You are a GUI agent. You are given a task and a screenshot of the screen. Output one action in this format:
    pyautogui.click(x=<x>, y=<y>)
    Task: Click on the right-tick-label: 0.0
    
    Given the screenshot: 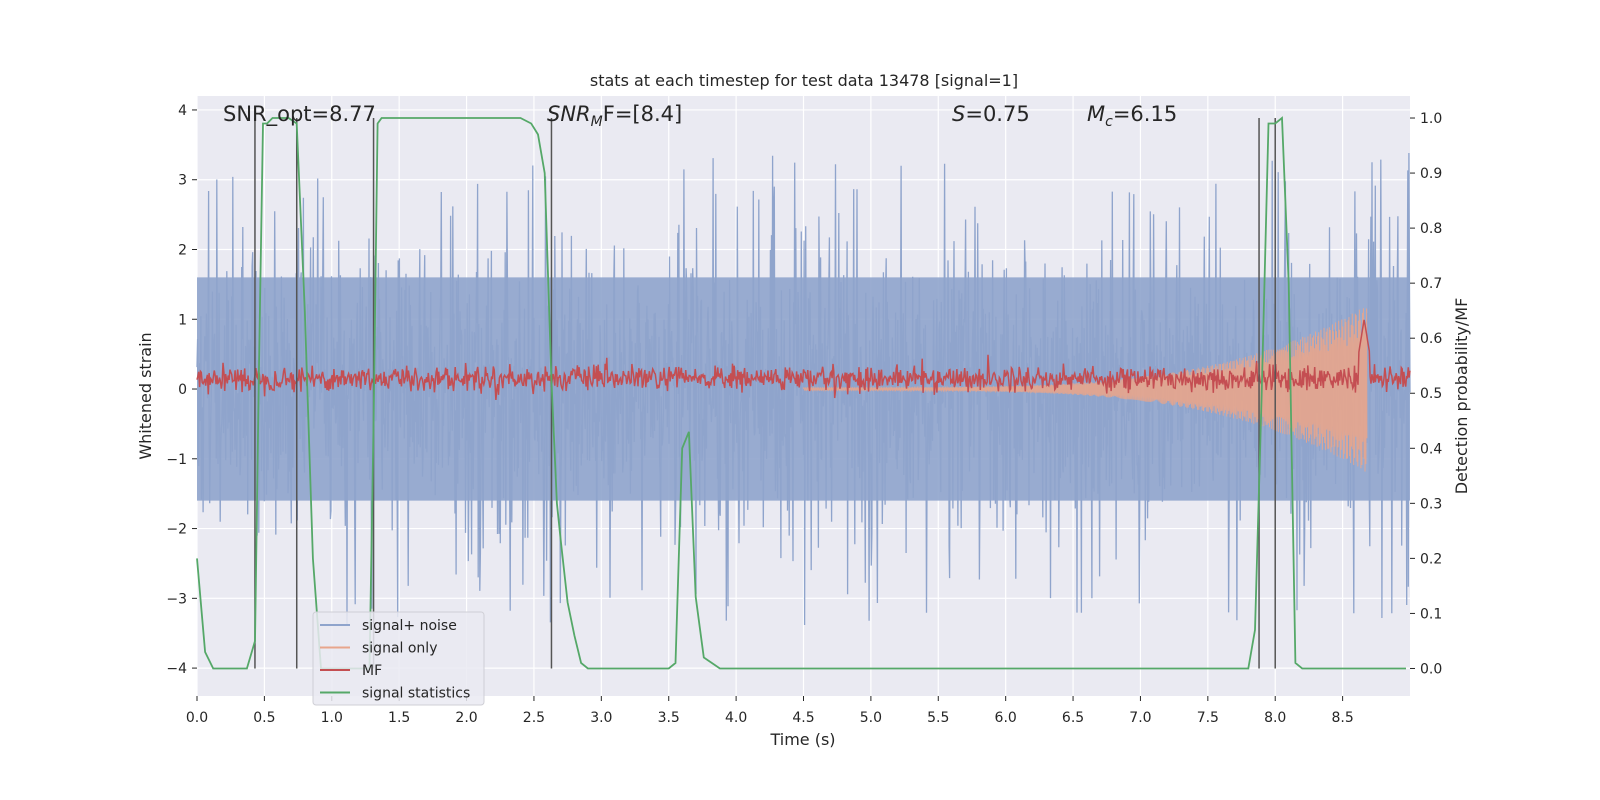 What is the action you would take?
    pyautogui.click(x=1431, y=669)
    